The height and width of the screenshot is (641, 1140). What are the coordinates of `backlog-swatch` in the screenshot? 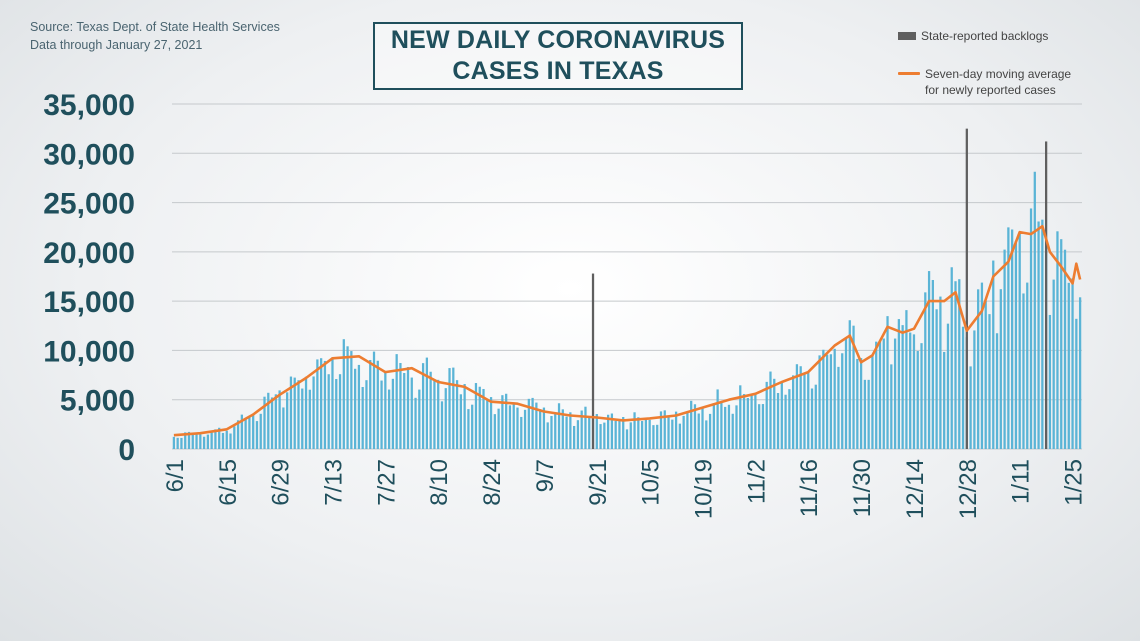 It's located at (907, 36).